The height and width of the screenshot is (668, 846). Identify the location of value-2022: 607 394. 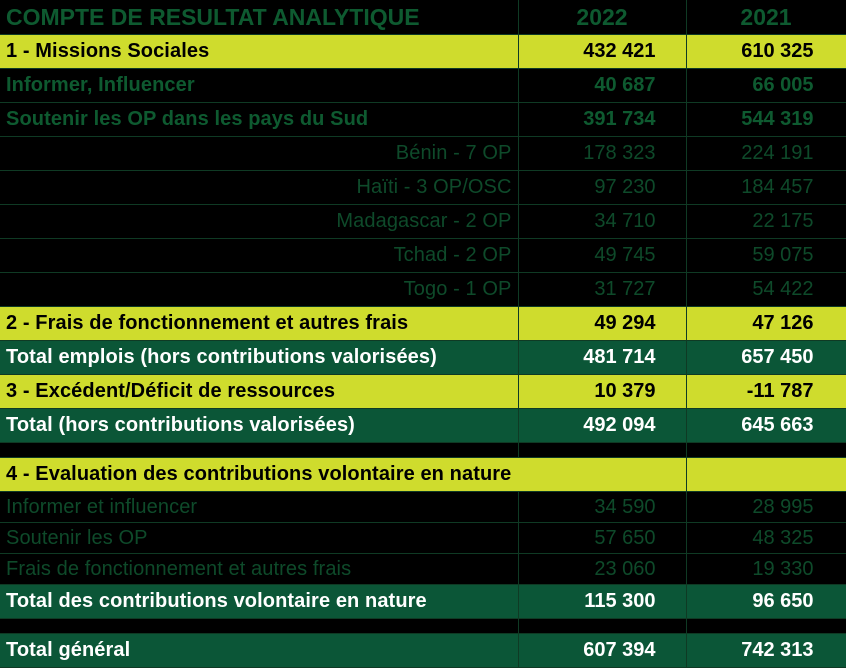
(602, 650).